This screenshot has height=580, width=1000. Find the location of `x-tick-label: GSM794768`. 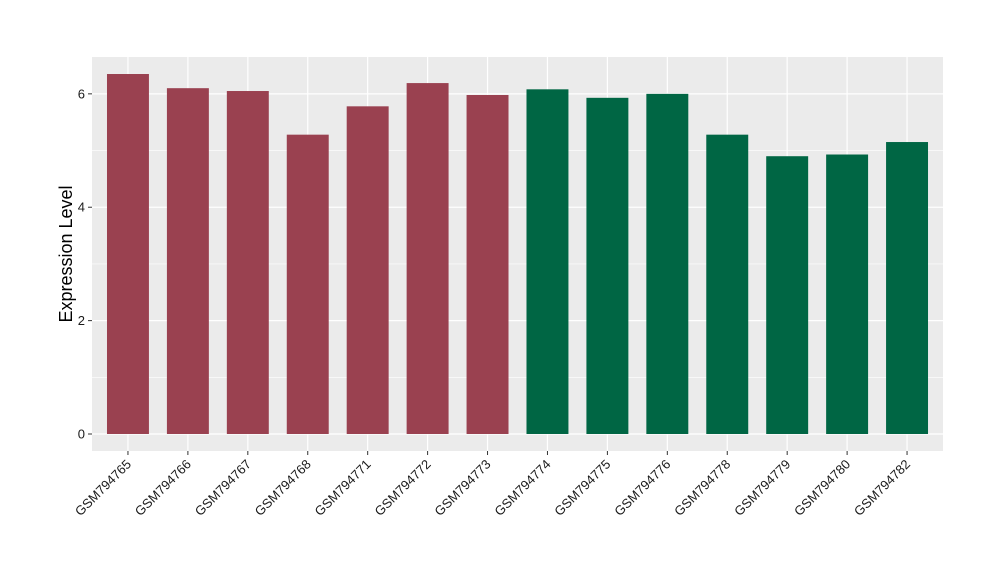

x-tick-label: GSM794768 is located at coordinates (283, 488).